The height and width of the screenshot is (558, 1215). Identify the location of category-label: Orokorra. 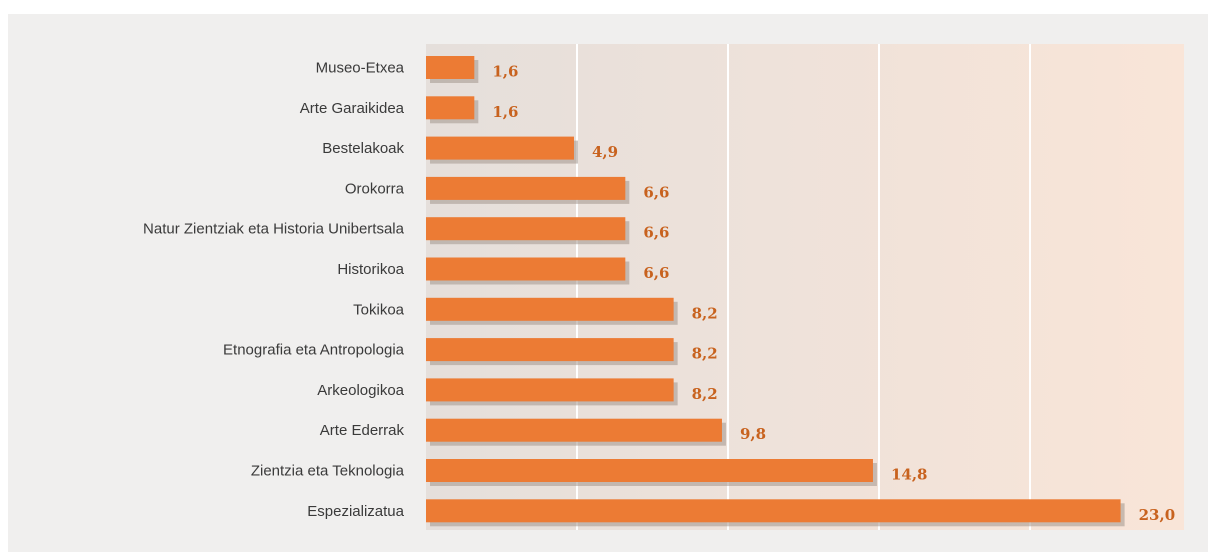
(375, 188).